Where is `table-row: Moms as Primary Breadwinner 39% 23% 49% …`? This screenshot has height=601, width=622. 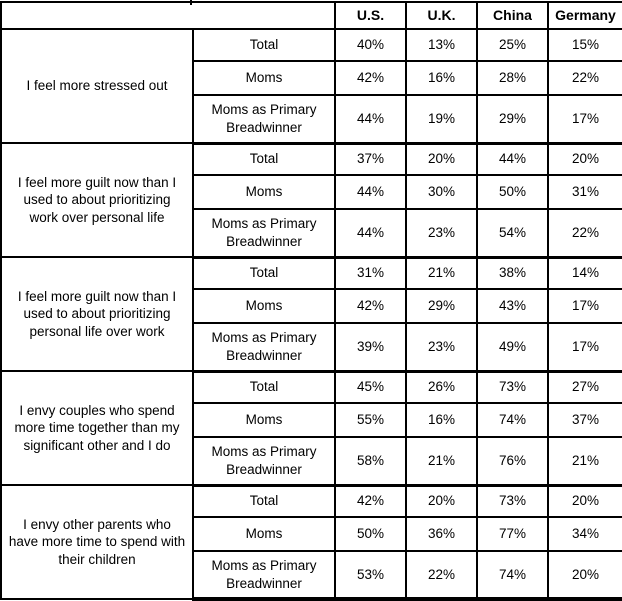 table-row: Moms as Primary Breadwinner 39% 23% 49% … is located at coordinates (311, 347).